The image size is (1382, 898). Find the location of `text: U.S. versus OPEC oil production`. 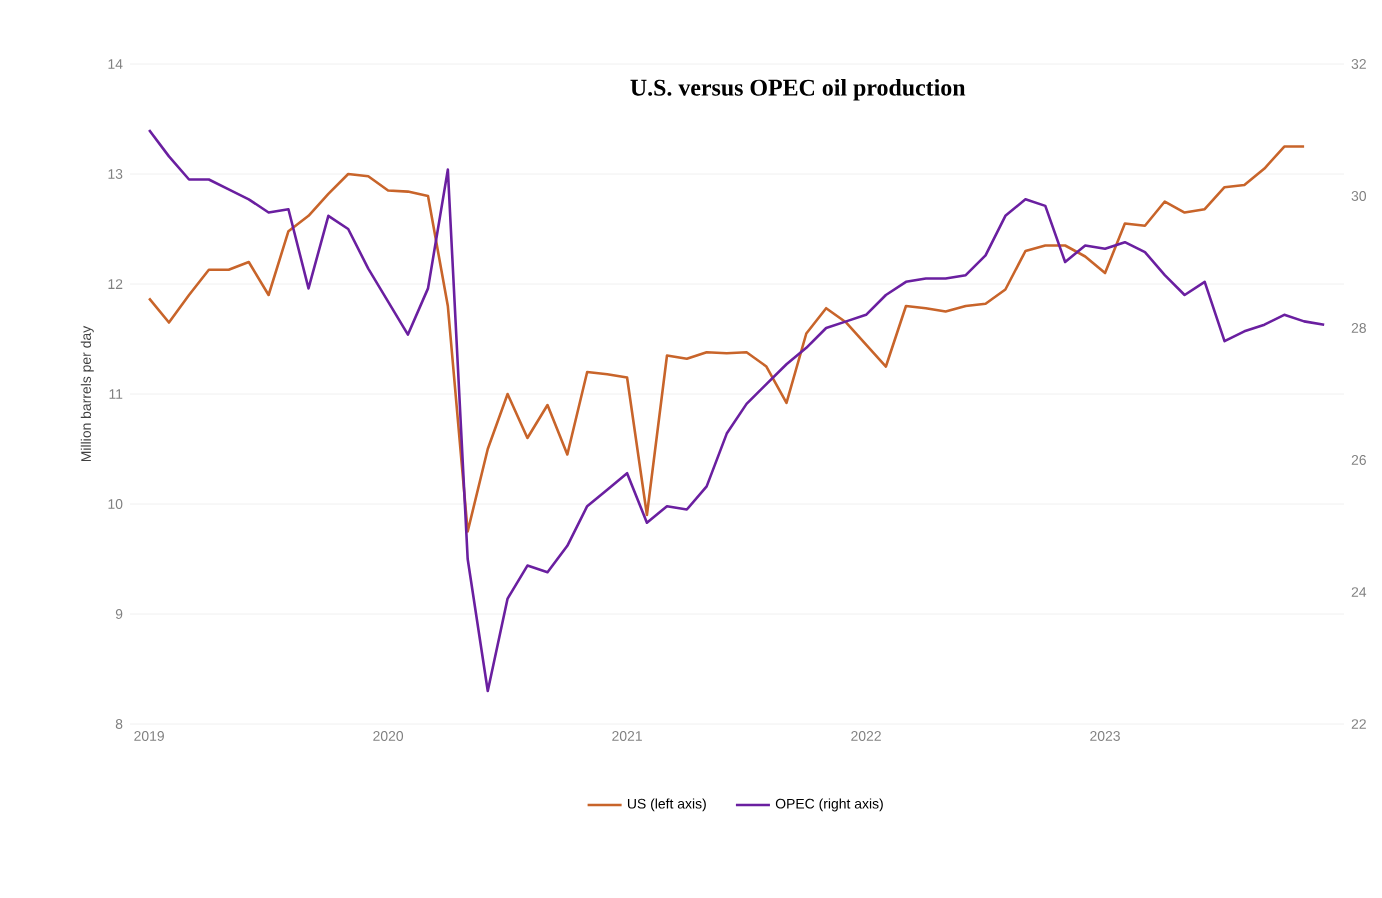

text: U.S. versus OPEC oil production is located at coordinates (798, 89).